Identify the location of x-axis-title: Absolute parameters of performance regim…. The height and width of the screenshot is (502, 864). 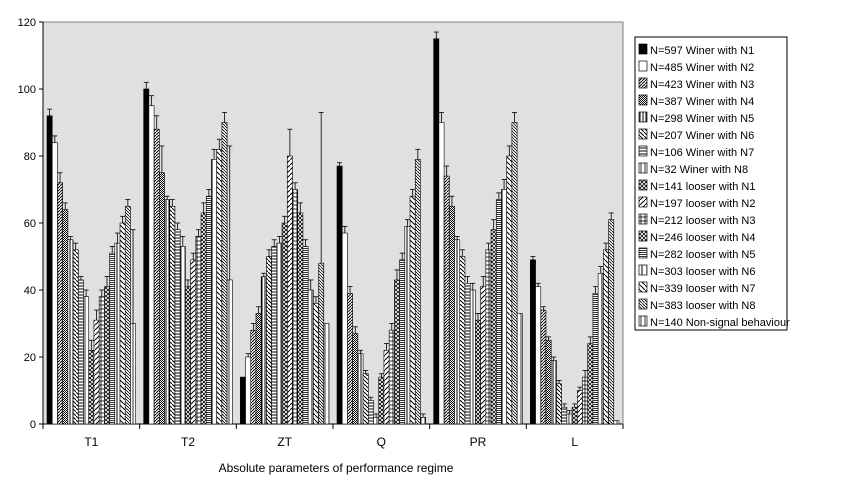
(336, 468).